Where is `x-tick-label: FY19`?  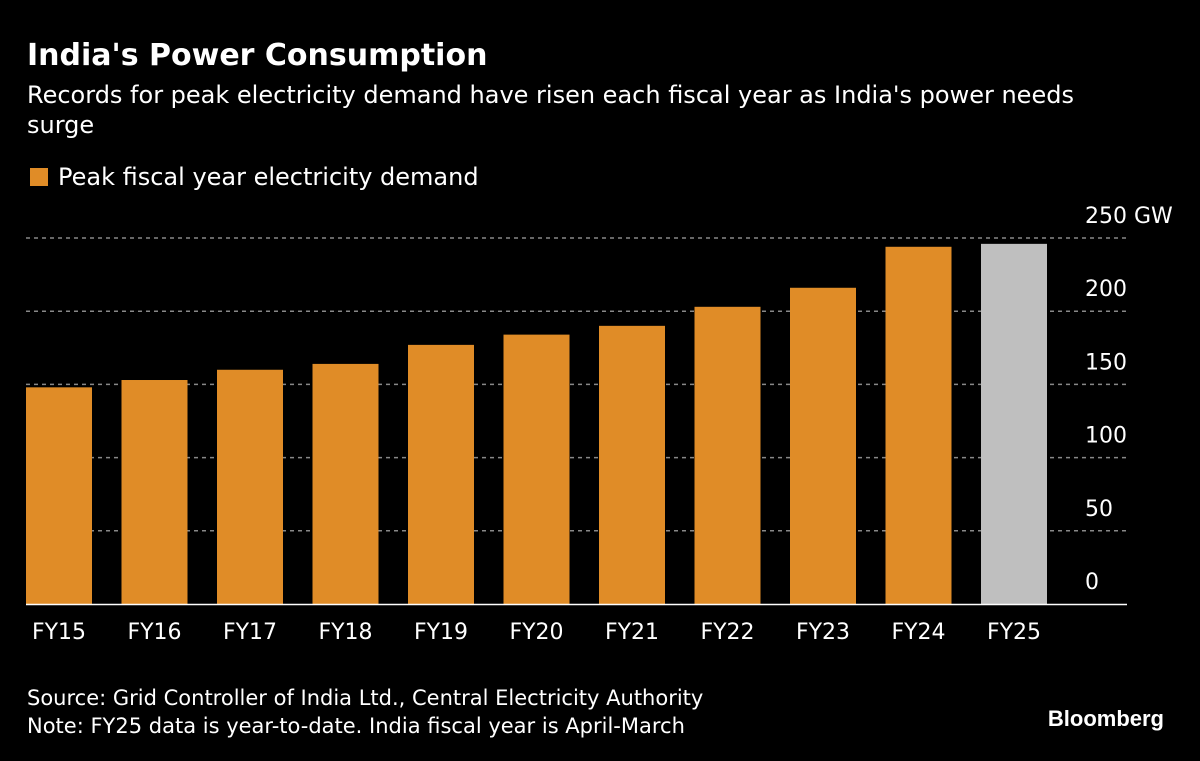 x-tick-label: FY19 is located at coordinates (441, 632).